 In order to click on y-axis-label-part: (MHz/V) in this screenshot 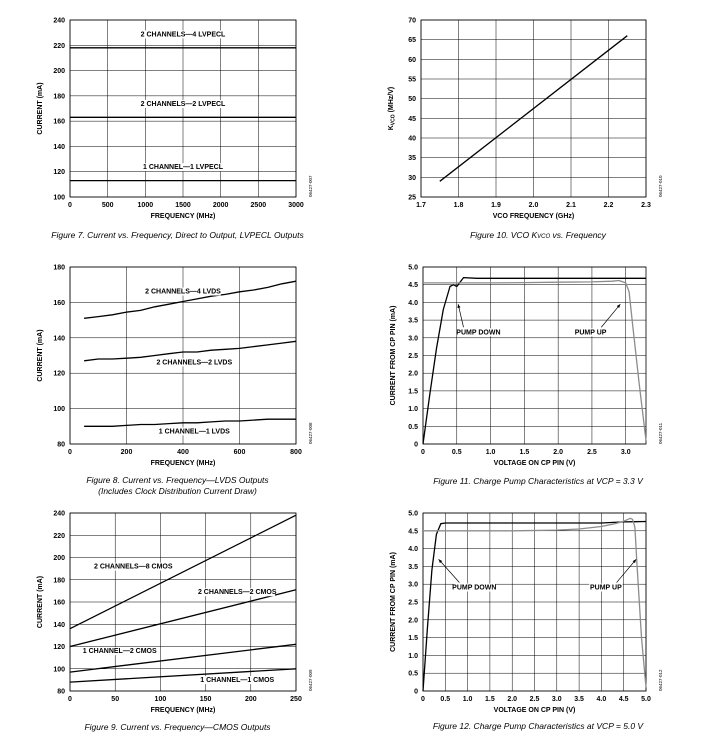, I will do `click(391, 101)`.